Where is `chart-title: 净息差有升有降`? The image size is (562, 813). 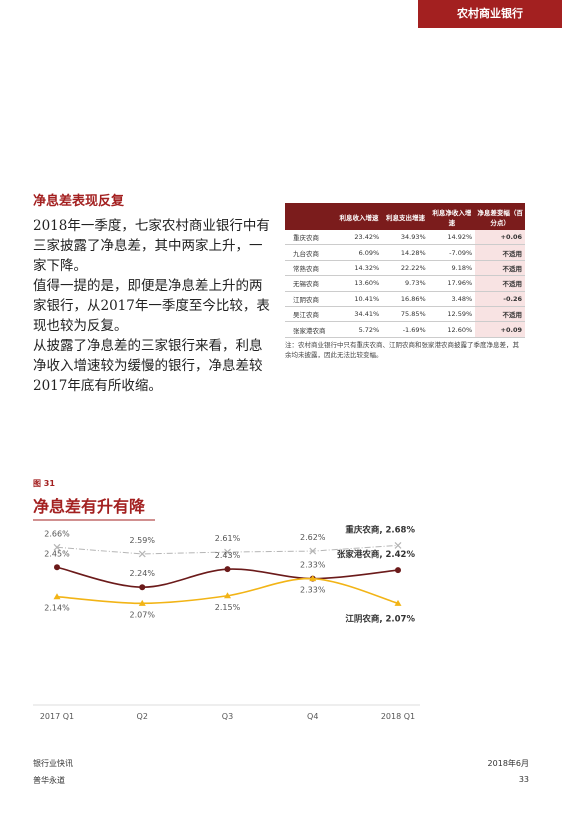
chart-title: 净息差有升有降 is located at coordinates (89, 506).